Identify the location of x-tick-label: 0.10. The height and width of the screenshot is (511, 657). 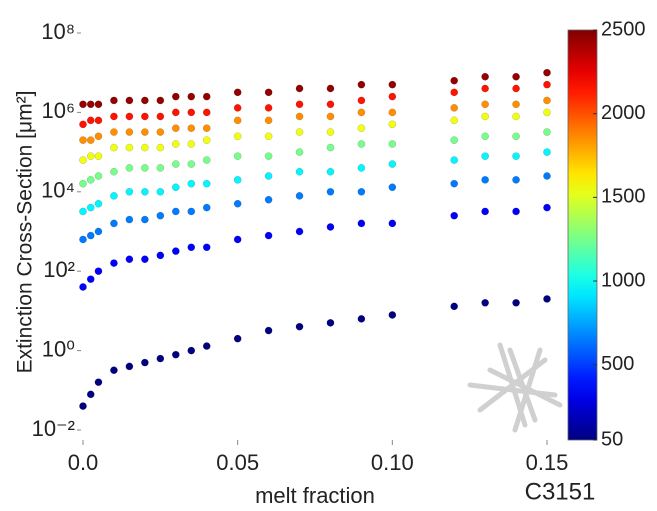
(392, 462).